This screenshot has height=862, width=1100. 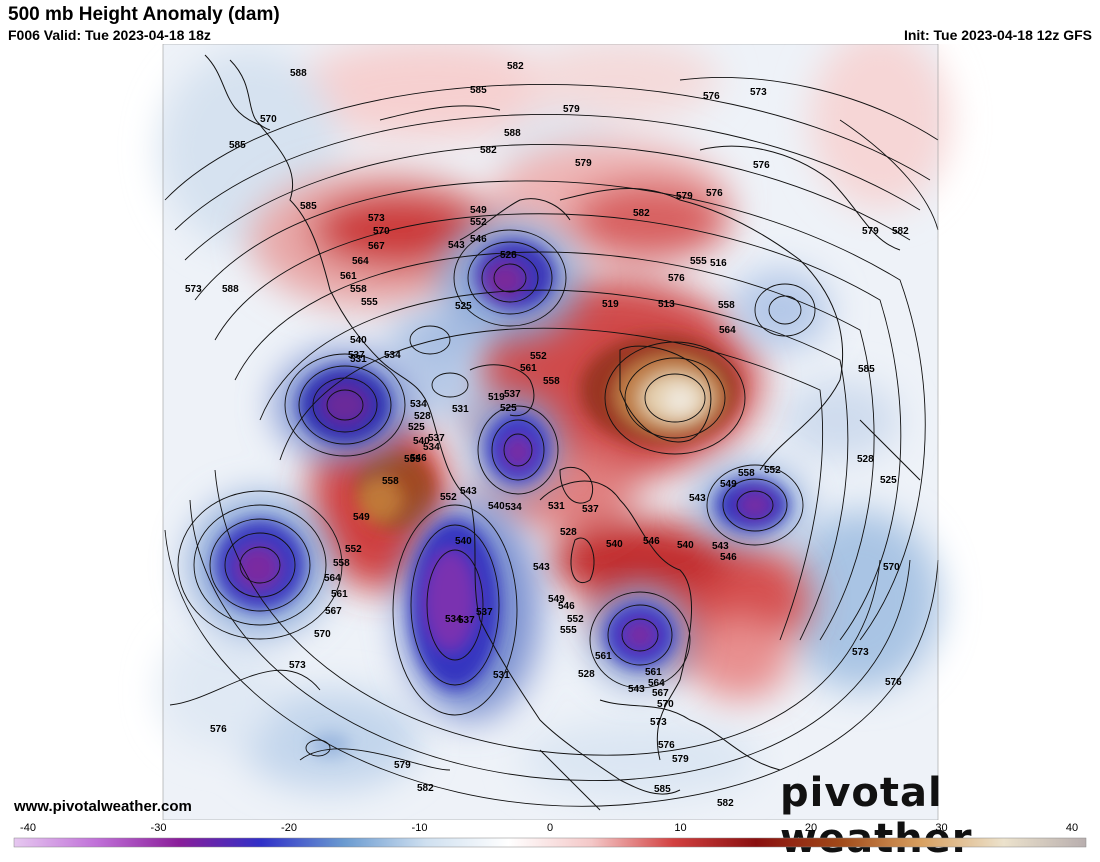 I want to click on colorbar-tick-label: -10, so click(x=420, y=828).